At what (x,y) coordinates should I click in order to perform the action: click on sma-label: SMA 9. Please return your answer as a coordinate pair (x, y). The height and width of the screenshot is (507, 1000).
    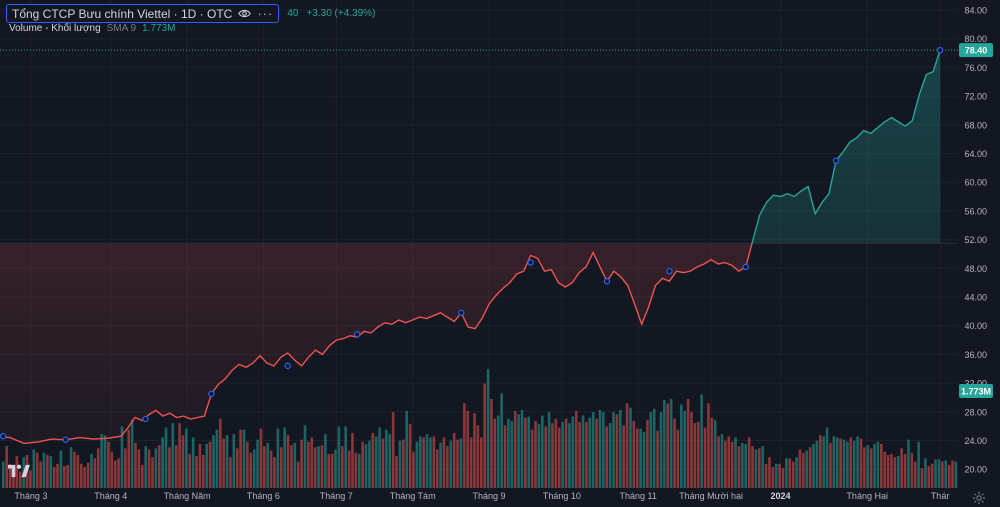
    Looking at the image, I should click on (121, 28).